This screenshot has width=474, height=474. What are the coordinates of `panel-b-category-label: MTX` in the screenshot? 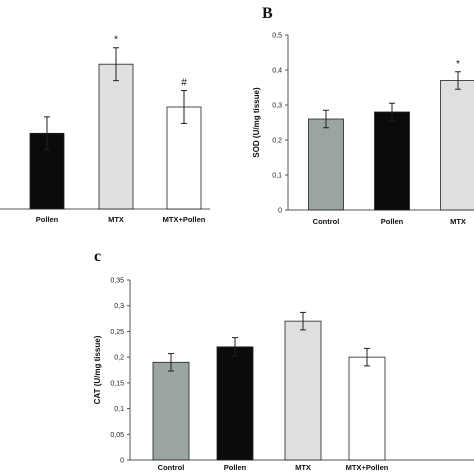 It's located at (458, 221).